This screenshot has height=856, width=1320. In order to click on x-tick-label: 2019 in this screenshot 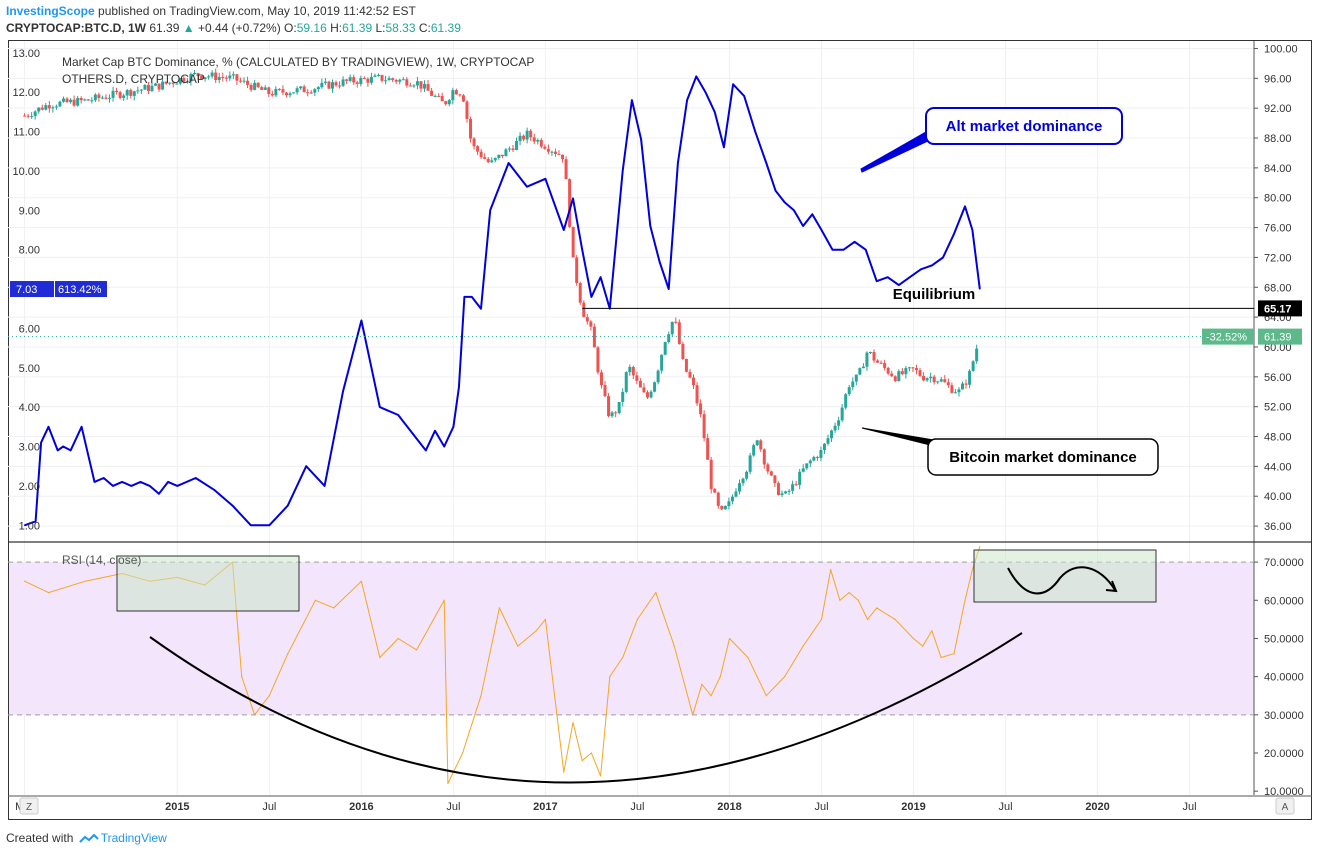, I will do `click(913, 807)`.